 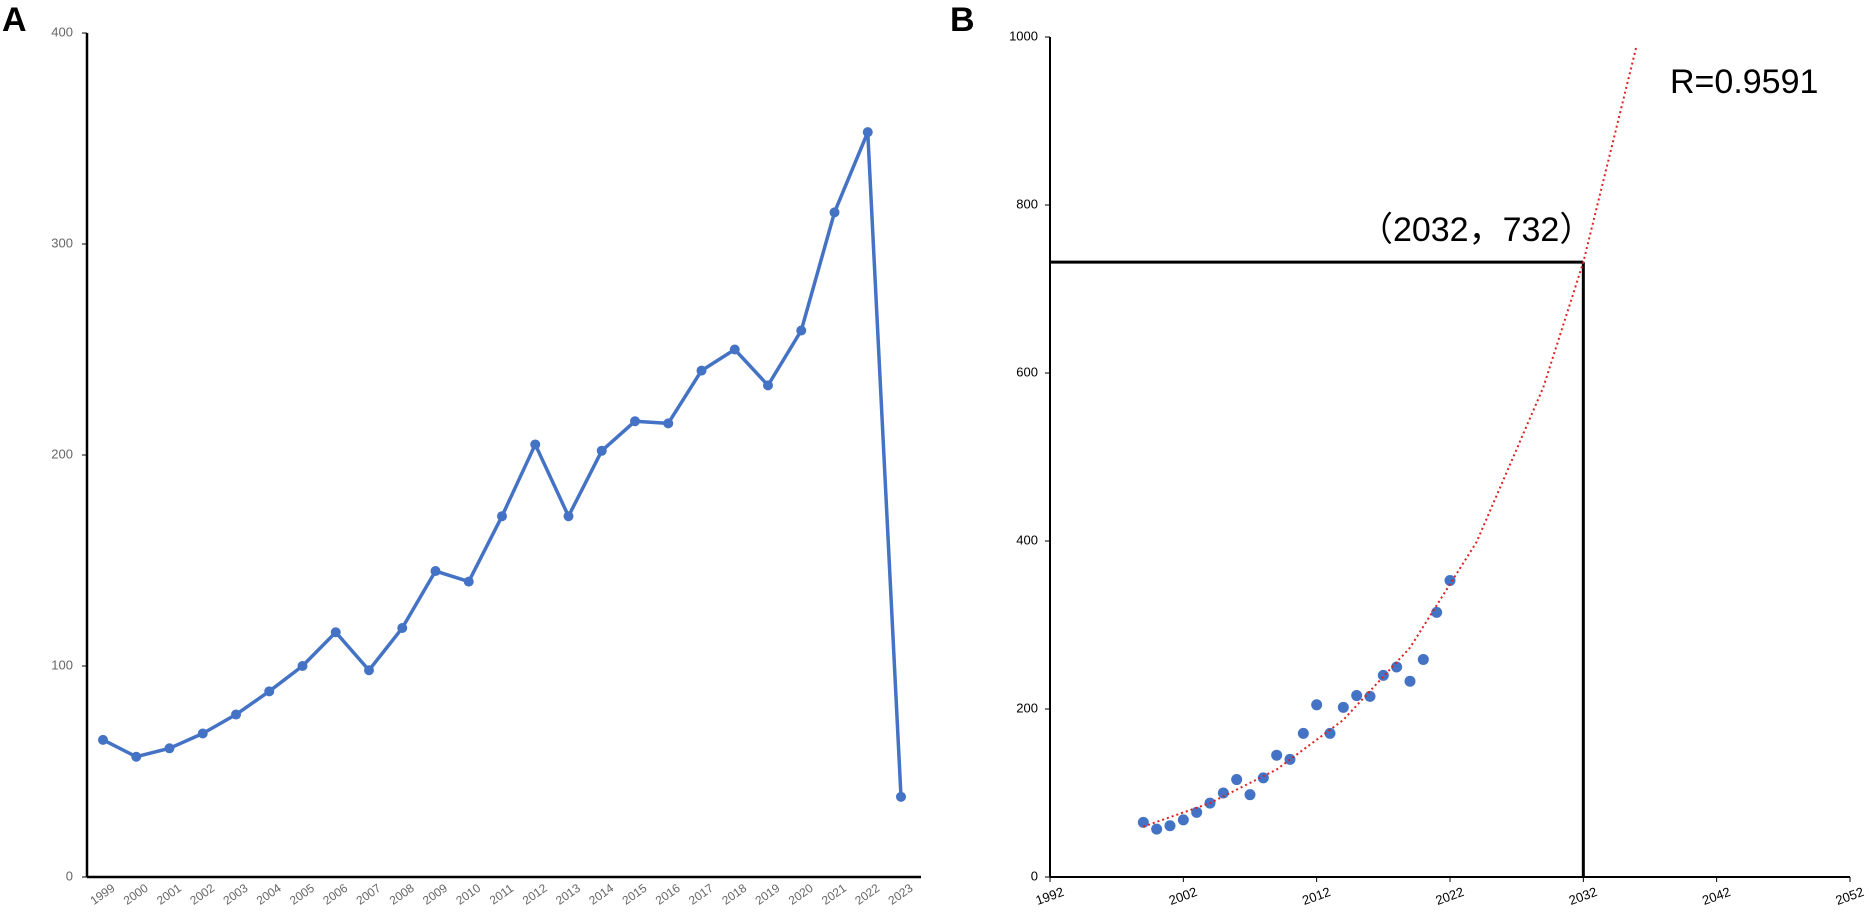 I want to click on x-tick-label: 2021, so click(x=834, y=894).